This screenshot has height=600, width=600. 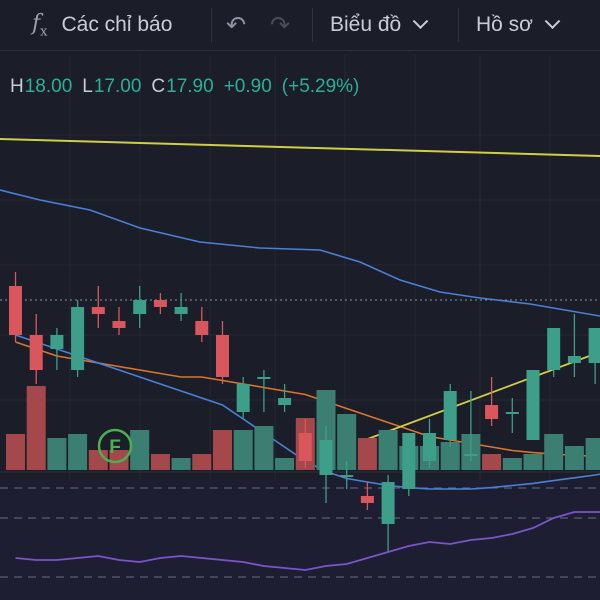 I want to click on redo-button: ↷, so click(x=280, y=25).